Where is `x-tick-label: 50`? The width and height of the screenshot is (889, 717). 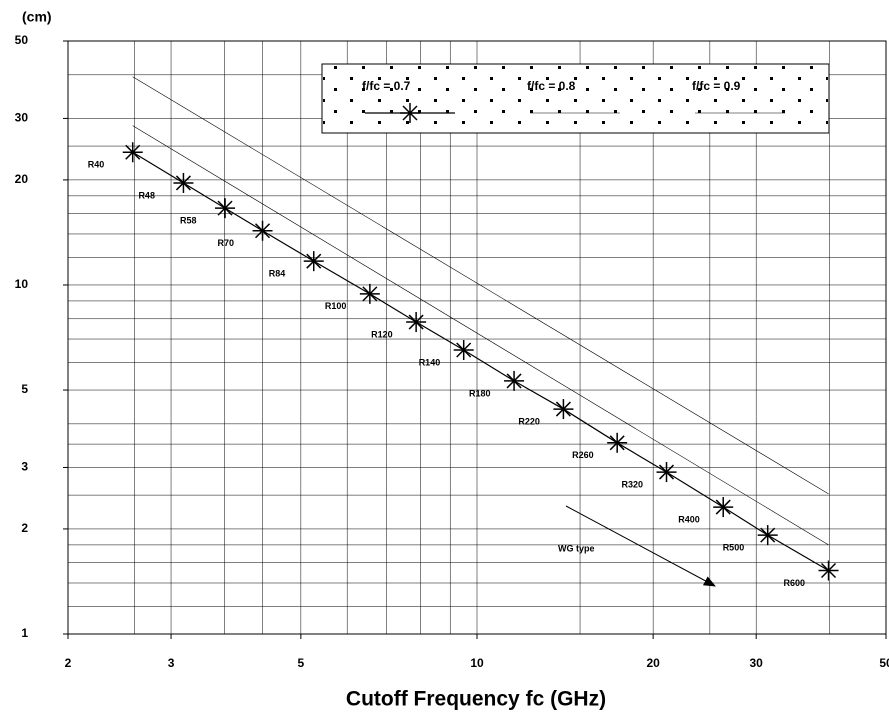 x-tick-label: 50 is located at coordinates (884, 663).